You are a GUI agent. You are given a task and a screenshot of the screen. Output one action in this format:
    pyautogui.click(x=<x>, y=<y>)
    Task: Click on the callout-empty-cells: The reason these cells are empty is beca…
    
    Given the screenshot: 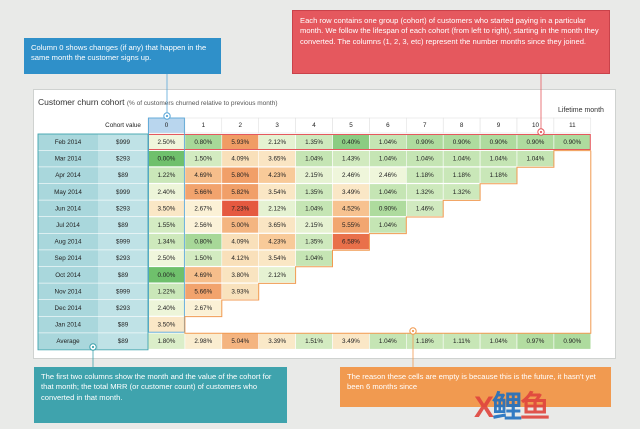 What is the action you would take?
    pyautogui.click(x=475, y=387)
    